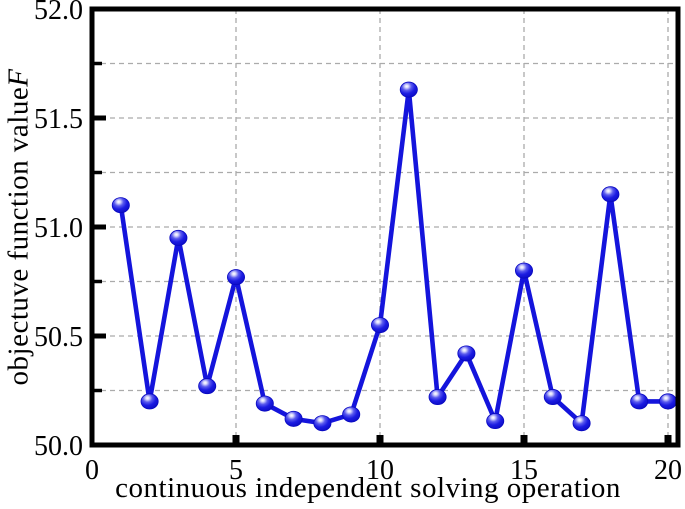 The height and width of the screenshot is (509, 685). I want to click on x-axis-label: continuous independent solving operation, so click(368, 488).